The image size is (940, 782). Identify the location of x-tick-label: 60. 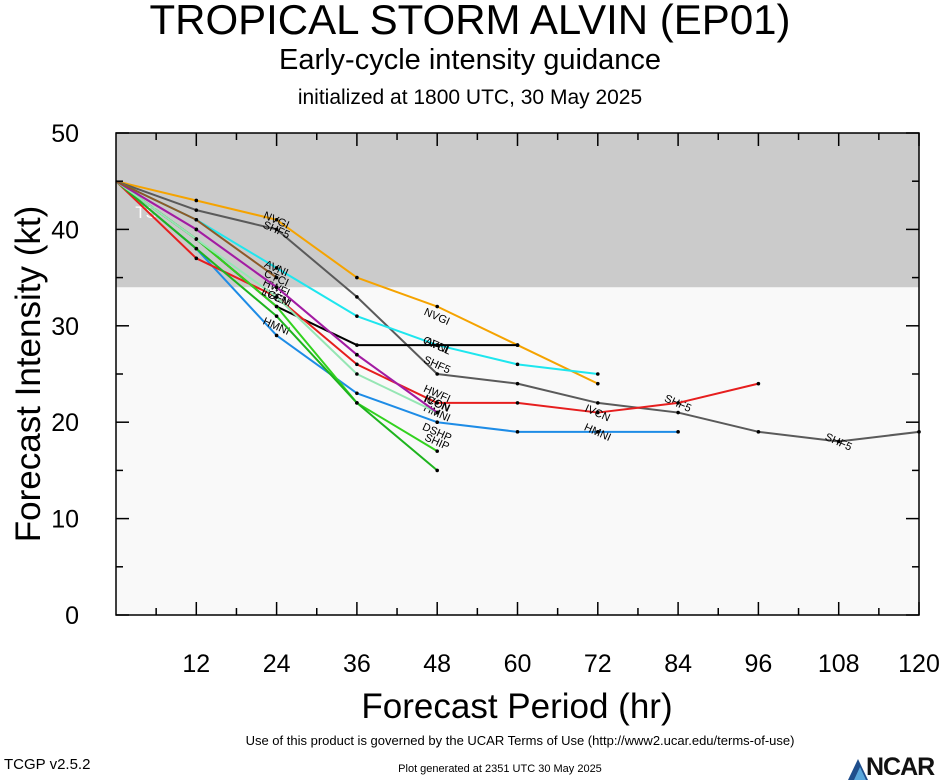
(518, 664).